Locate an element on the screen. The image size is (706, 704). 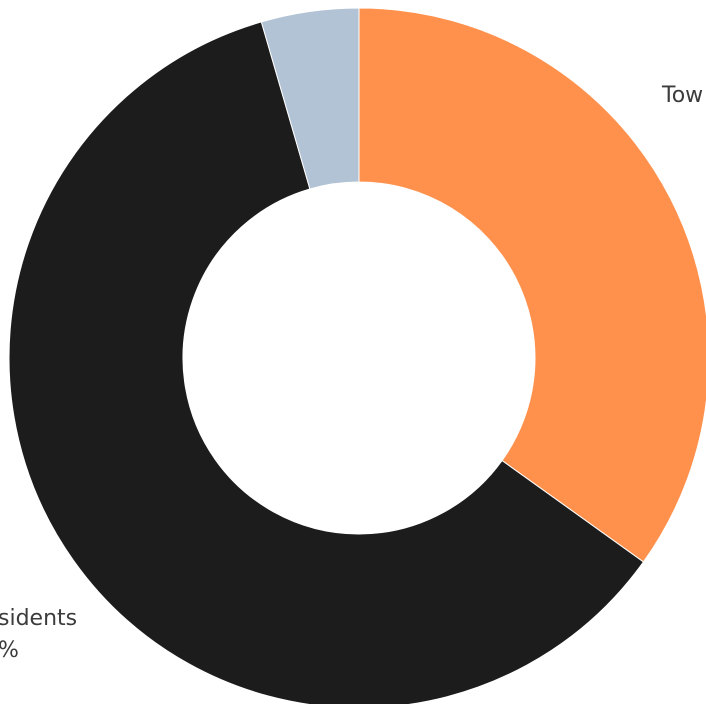
slice-label-residents-name: sidents is located at coordinates (39, 618).